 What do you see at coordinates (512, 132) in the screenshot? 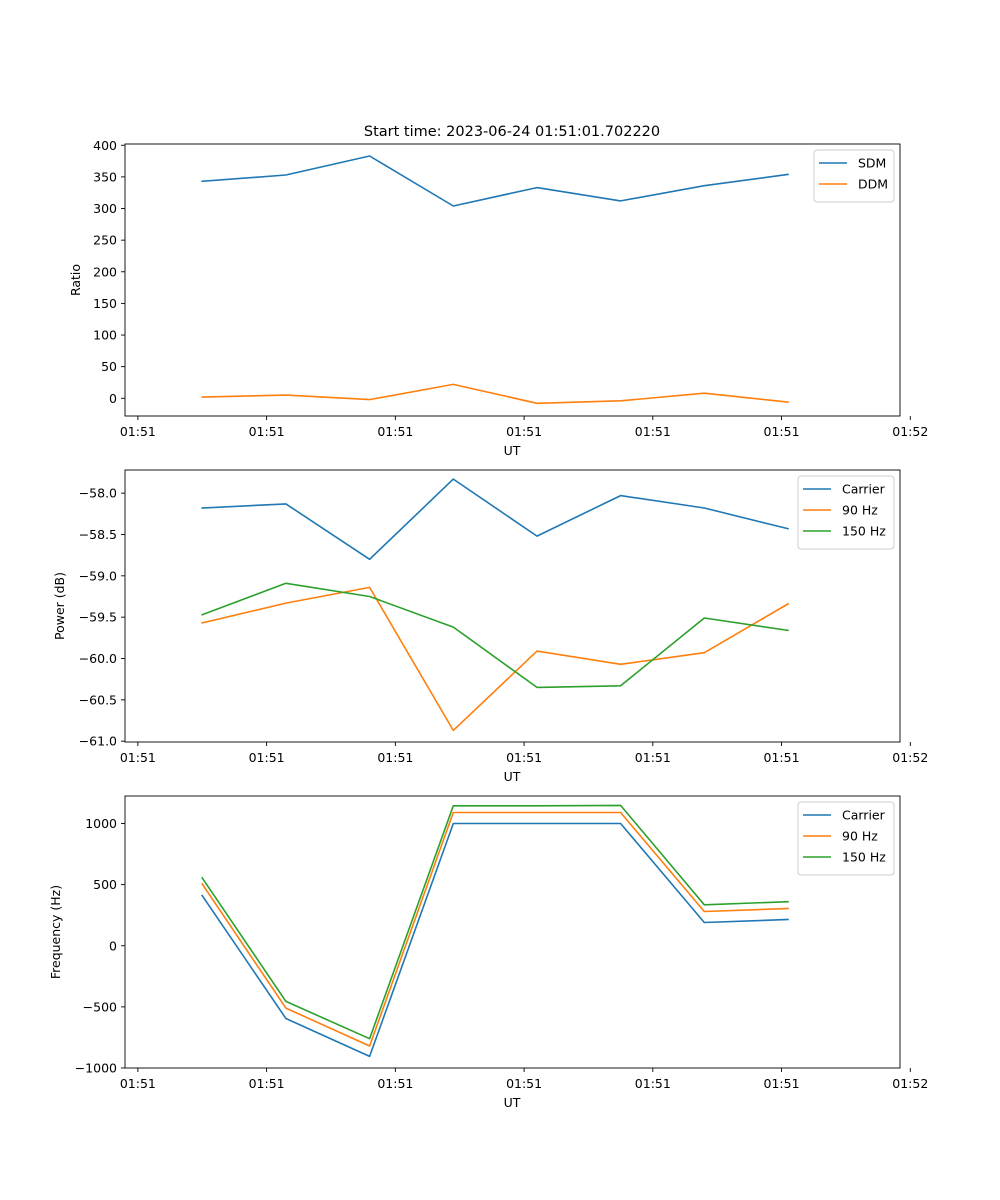
I see `figure-title: Start time: 2023-06-24 01:51:01.702220` at bounding box center [512, 132].